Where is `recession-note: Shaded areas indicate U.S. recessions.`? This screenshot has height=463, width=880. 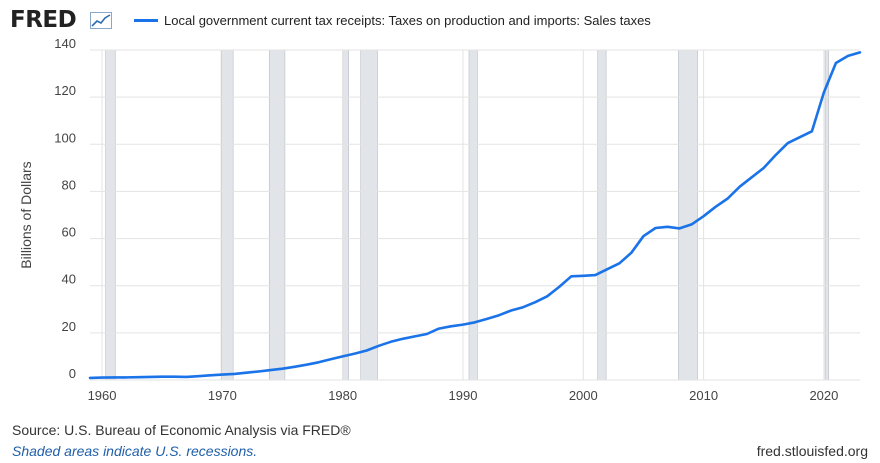 recession-note: Shaded areas indicate U.S. recessions. is located at coordinates (135, 451).